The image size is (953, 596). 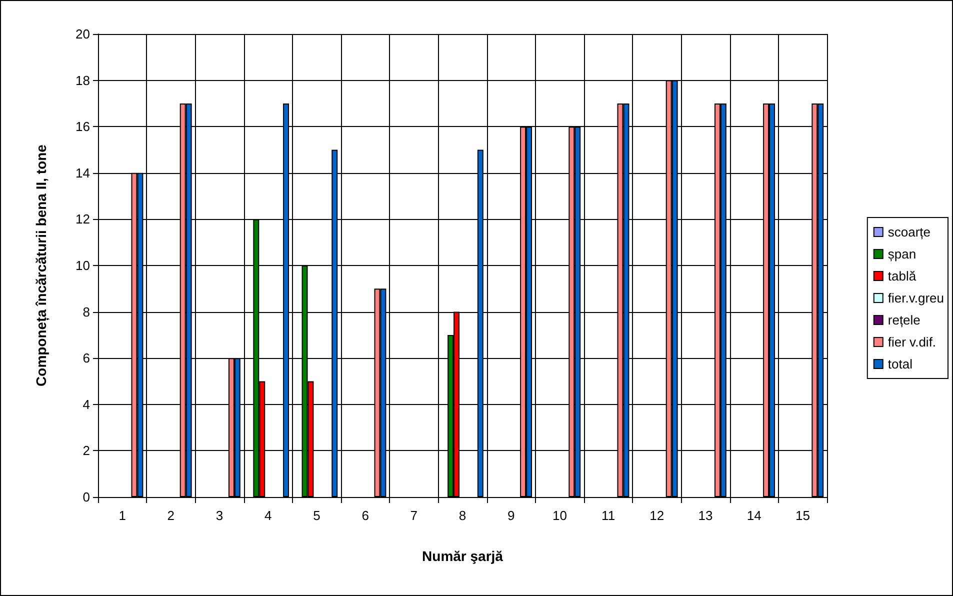 What do you see at coordinates (83, 172) in the screenshot?
I see `y-tick-label: 14` at bounding box center [83, 172].